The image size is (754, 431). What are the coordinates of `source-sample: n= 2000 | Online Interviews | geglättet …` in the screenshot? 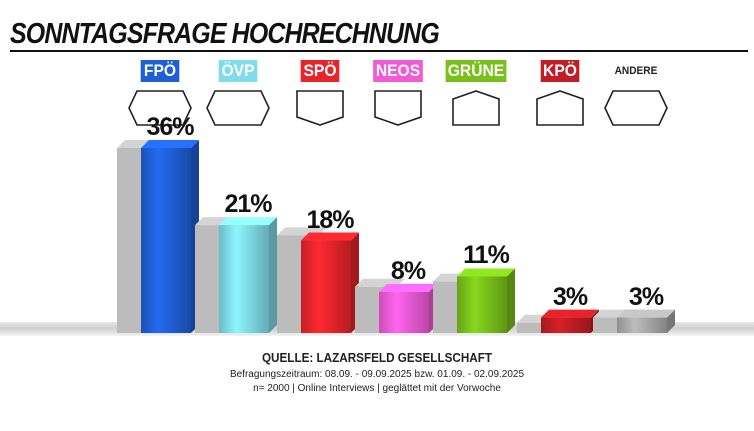 It's located at (377, 388).